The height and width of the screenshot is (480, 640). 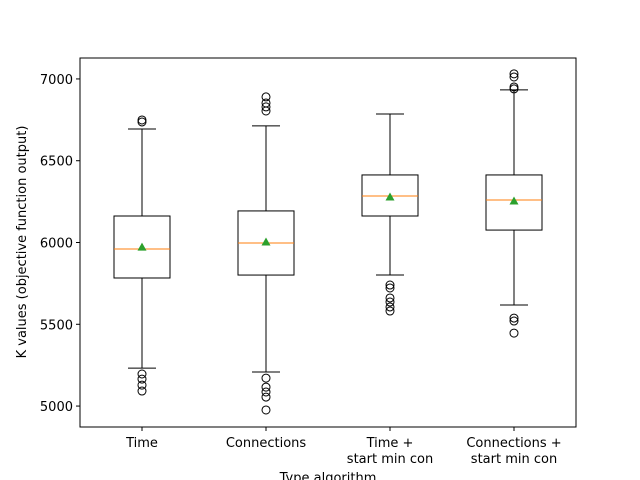 I want to click on y-tick-label: 5000, so click(x=56, y=407).